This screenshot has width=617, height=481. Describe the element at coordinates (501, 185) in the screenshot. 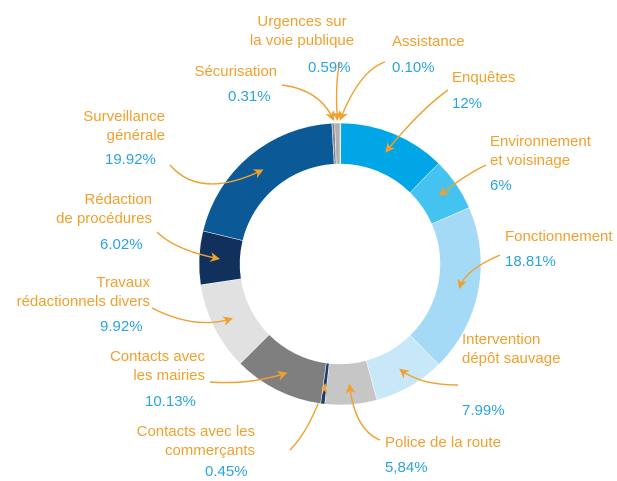

I see `segment-value: 6%` at that location.